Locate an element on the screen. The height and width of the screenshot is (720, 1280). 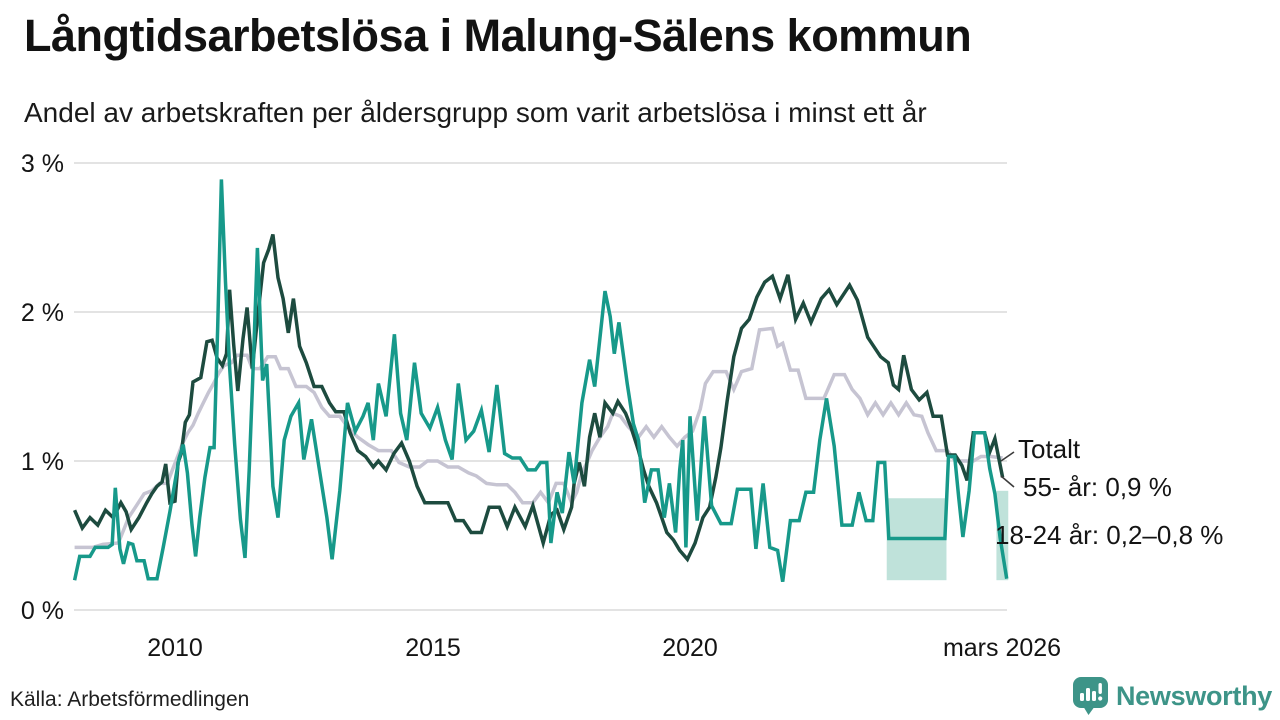
y-tick-label-1: 1 % is located at coordinates (42, 462).